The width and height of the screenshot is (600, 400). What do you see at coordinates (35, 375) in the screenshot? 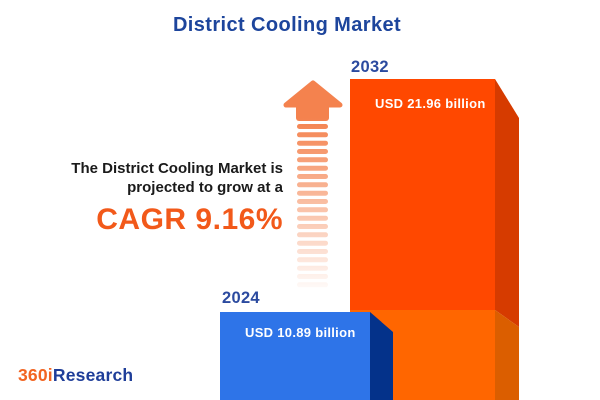
I see `logo-text-360i: 360i` at bounding box center [35, 375].